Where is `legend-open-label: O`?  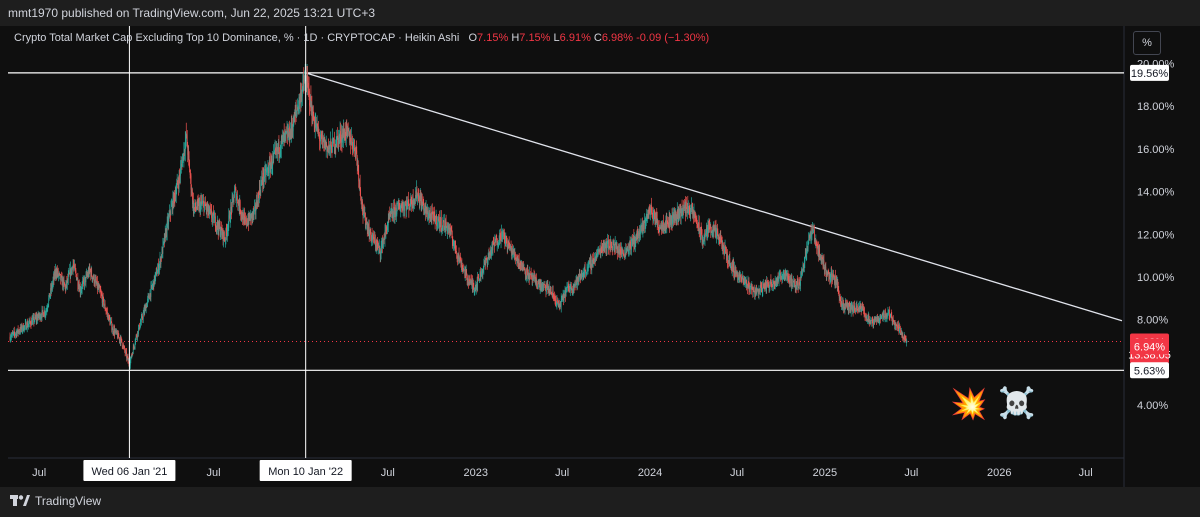 legend-open-label: O is located at coordinates (473, 38).